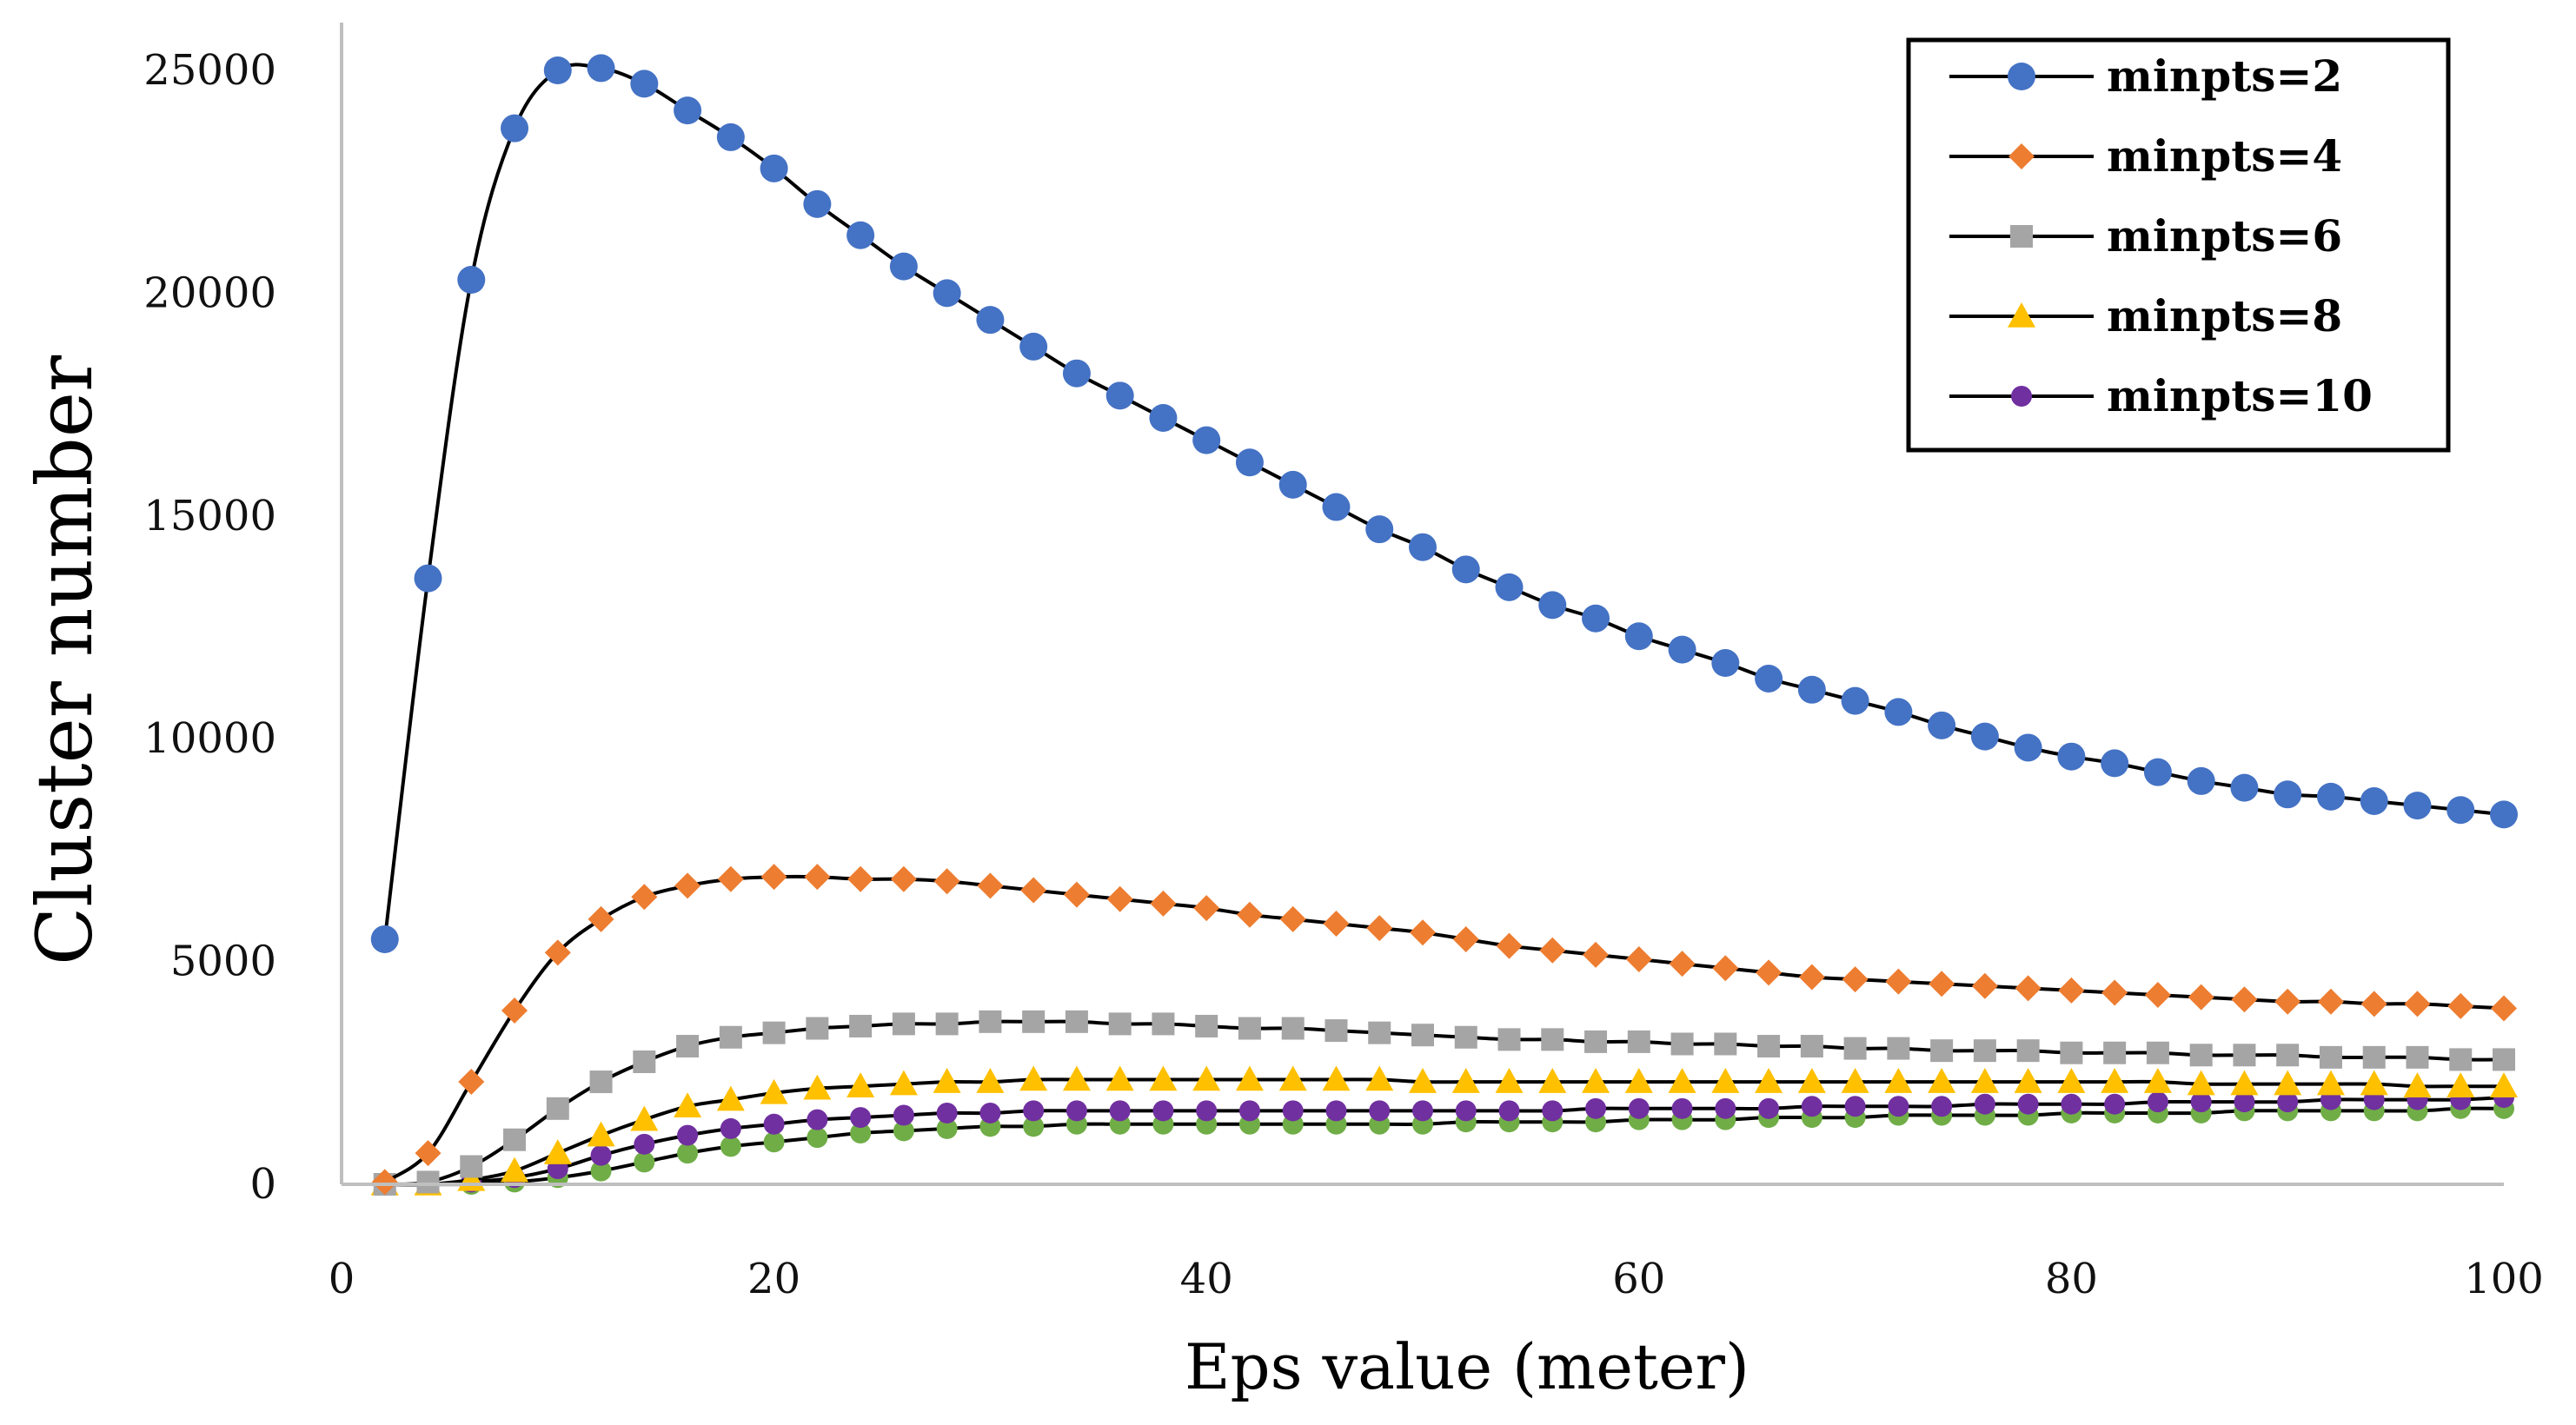 The width and height of the screenshot is (2576, 1425). Describe the element at coordinates (1467, 1366) in the screenshot. I see `x-axis-title: Eps value (meter)` at that location.